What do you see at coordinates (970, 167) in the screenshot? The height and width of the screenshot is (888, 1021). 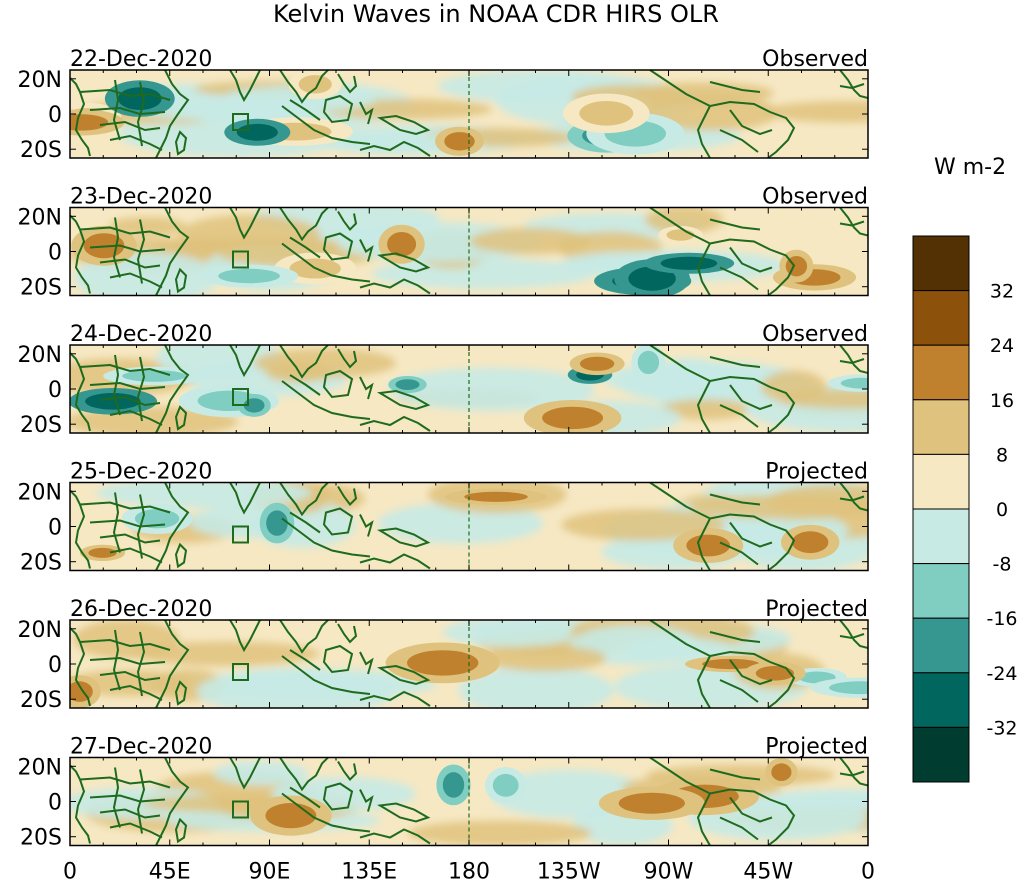 I see `colorbar-units: W m-2` at bounding box center [970, 167].